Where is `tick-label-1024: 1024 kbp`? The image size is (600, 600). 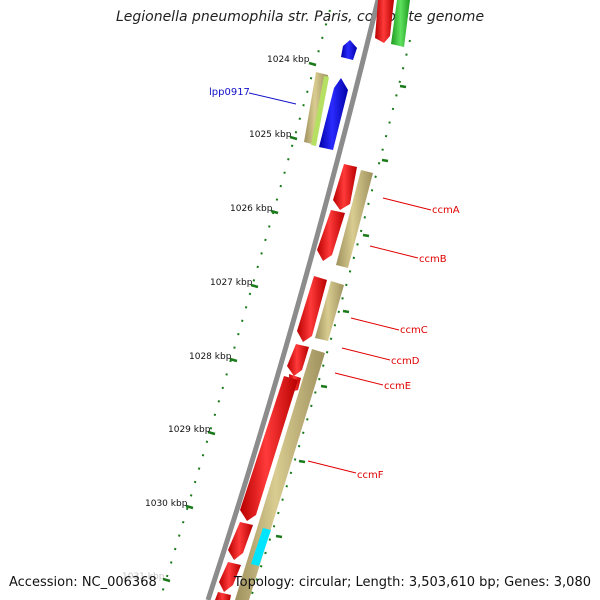
tick-label-1024: 1024 kbp is located at coordinates (288, 60).